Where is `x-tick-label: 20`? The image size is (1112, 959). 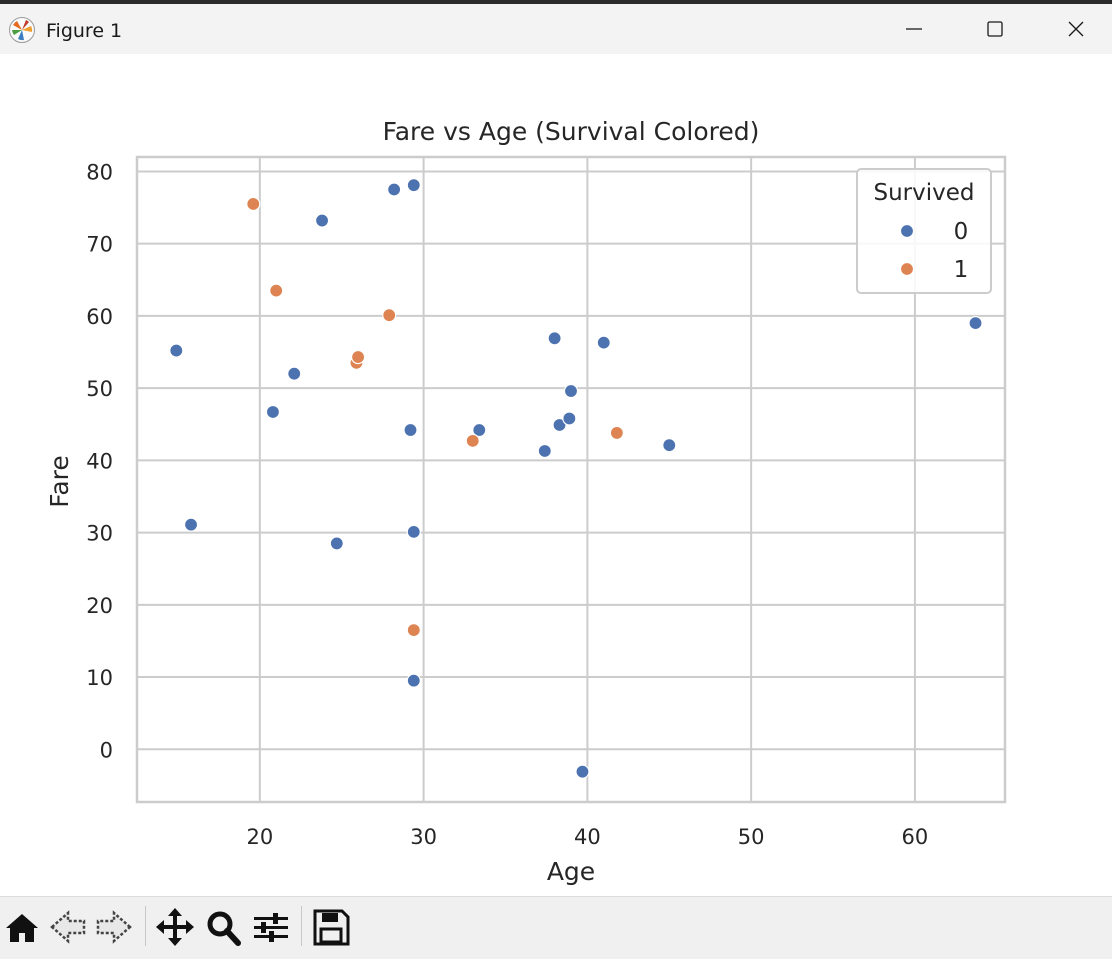 x-tick-label: 20 is located at coordinates (259, 837).